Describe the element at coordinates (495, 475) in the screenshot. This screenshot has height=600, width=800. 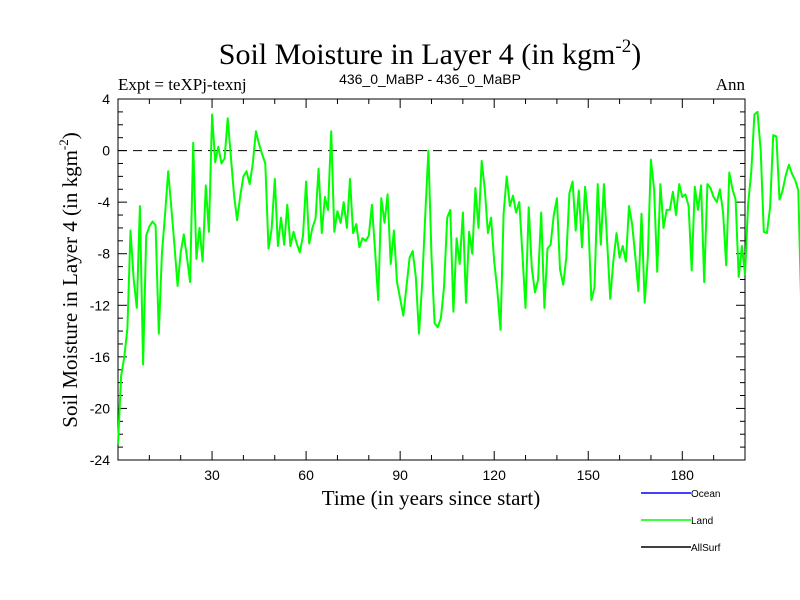
I see `x-tick-label: 120` at that location.